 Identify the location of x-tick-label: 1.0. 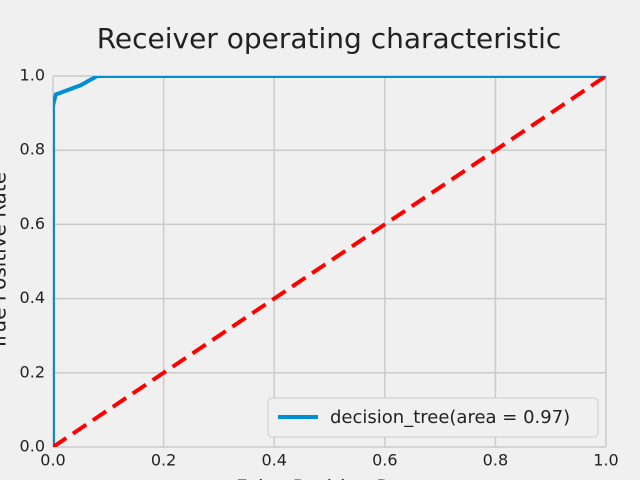
(605, 460).